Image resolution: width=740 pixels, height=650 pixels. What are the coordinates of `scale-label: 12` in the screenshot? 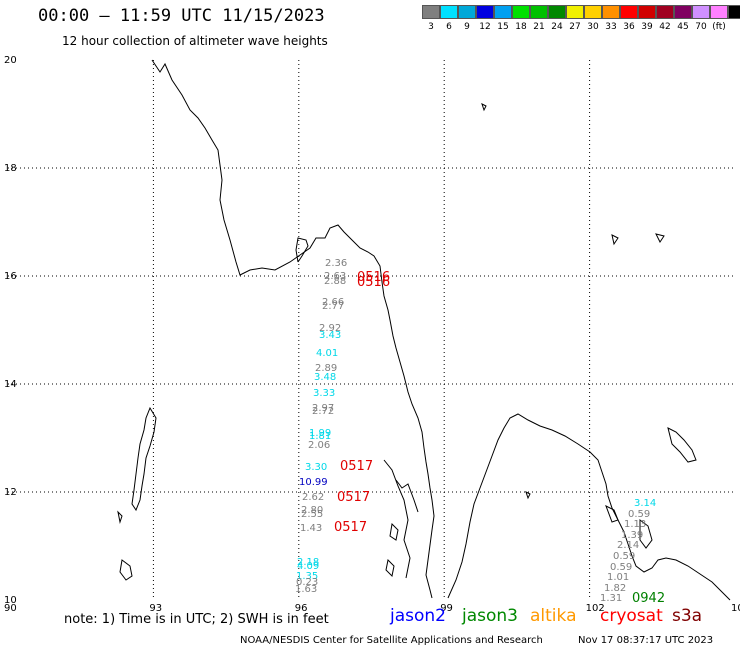 It's located at (485, 27).